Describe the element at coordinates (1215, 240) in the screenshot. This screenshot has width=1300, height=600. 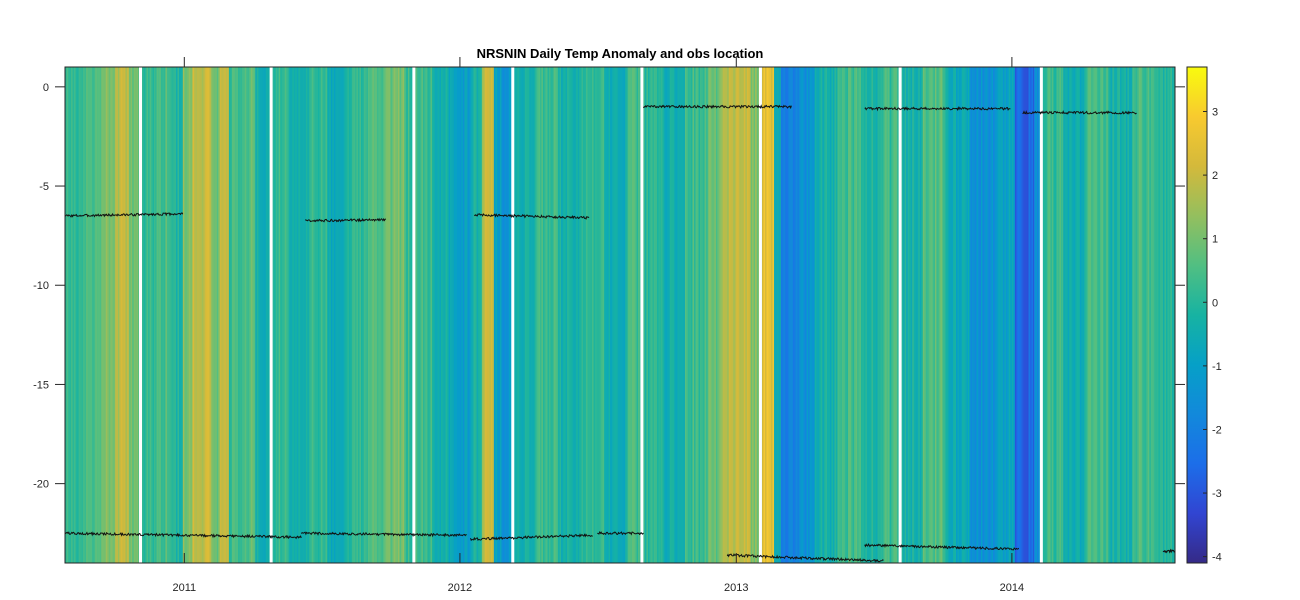
I see `colorbar-tick-label: 1` at that location.